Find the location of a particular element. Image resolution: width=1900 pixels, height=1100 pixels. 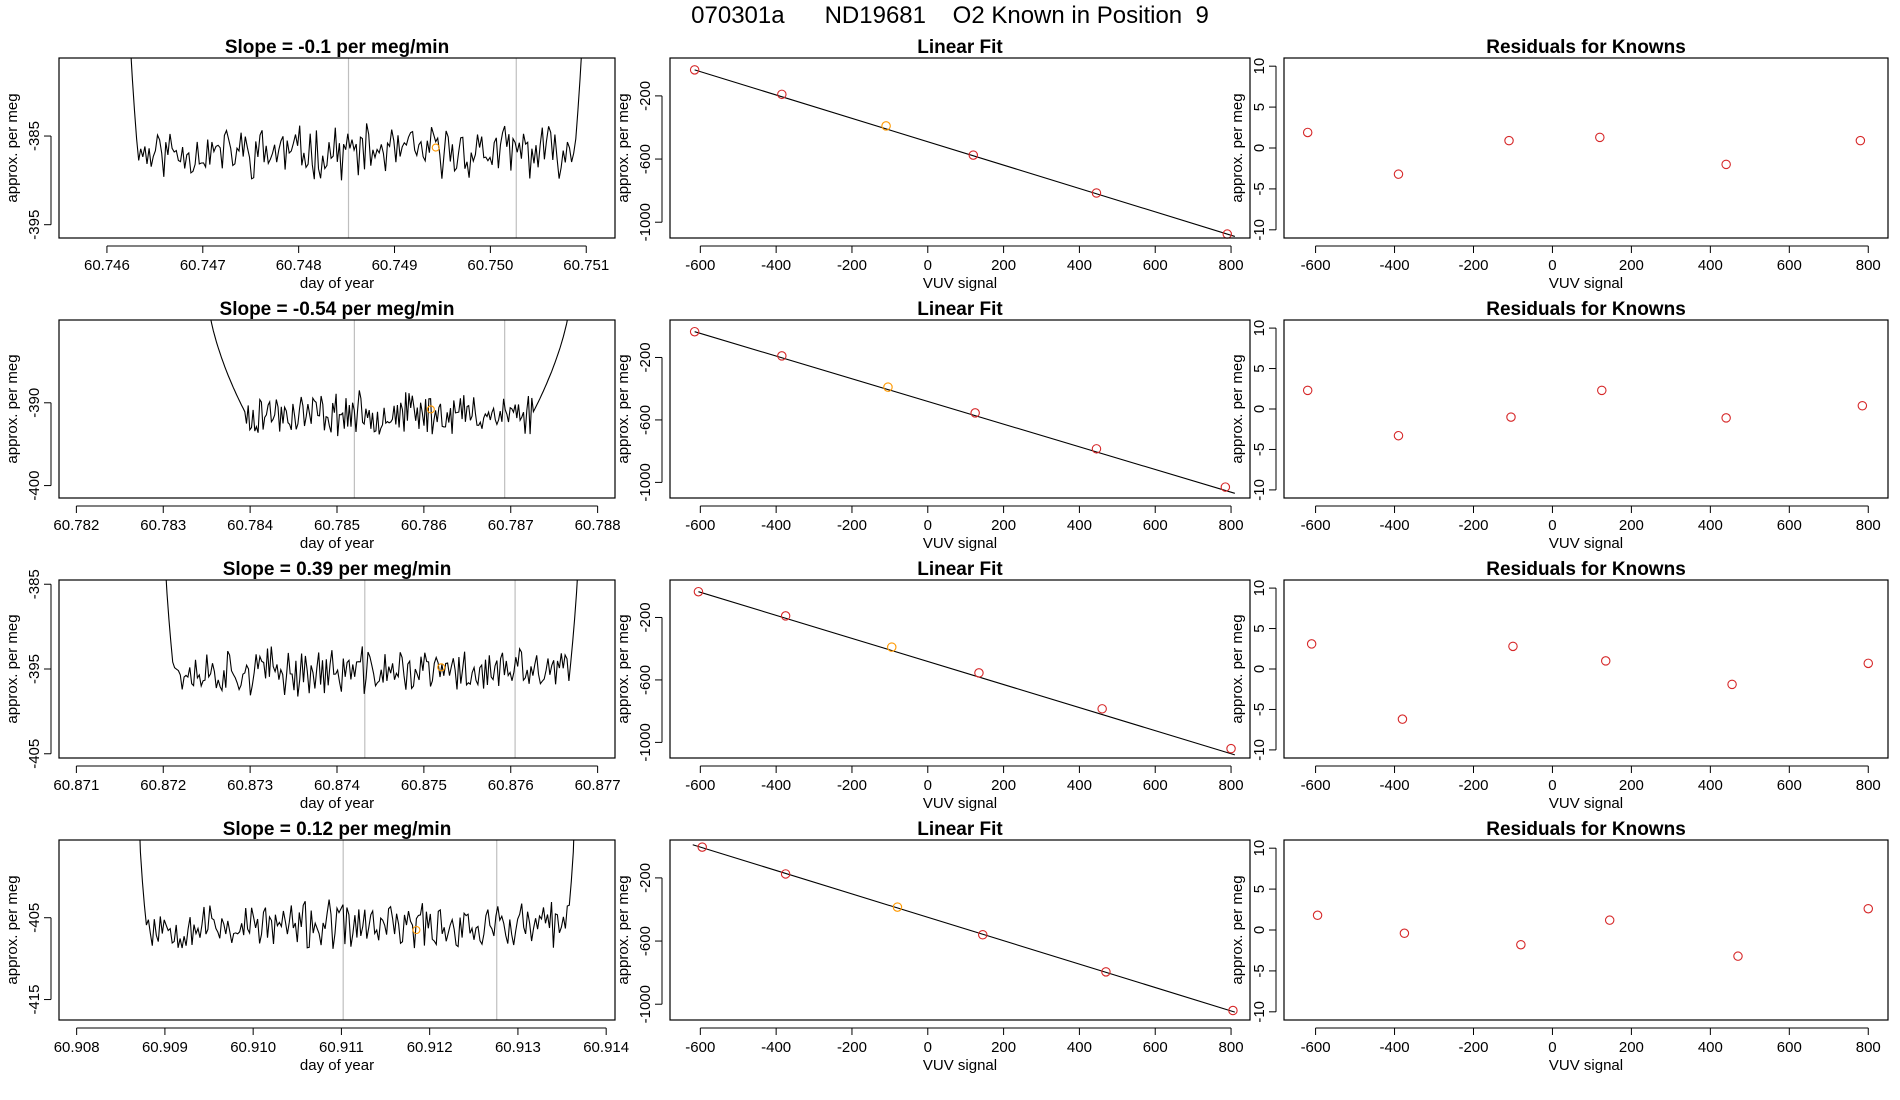

chart-r1-c3-title: Residuals for Knowns is located at coordinates (1586, 47).